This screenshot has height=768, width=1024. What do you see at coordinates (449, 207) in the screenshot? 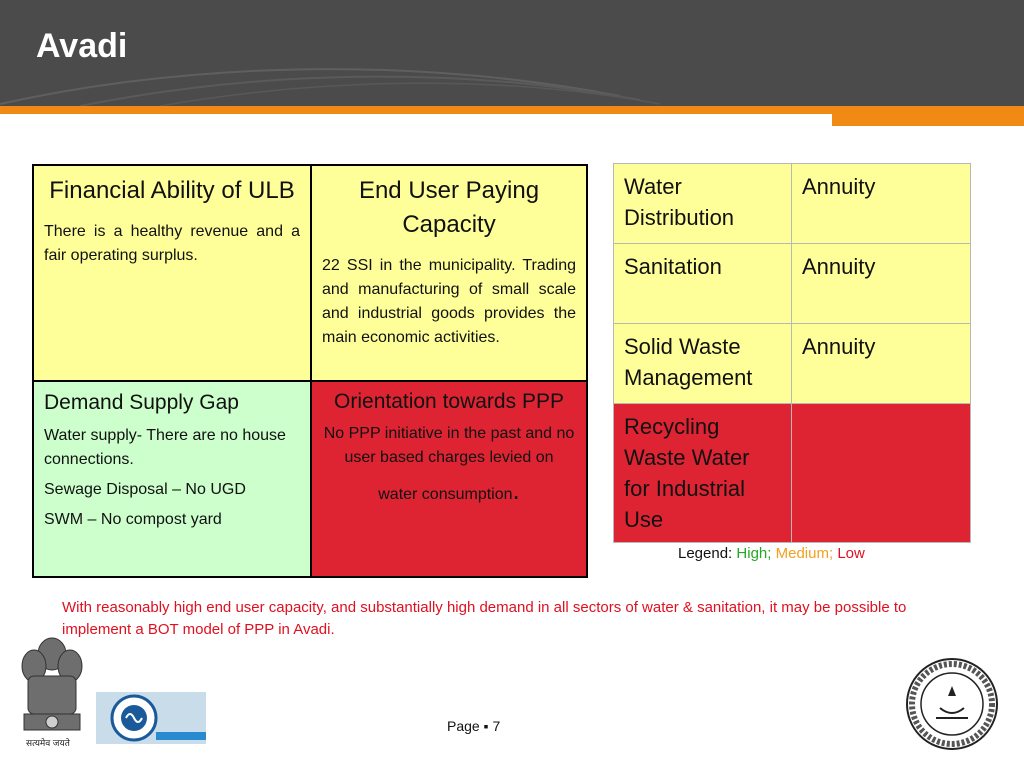
I see `end-user-capacity-title: End User Paying Capacity` at bounding box center [449, 207].